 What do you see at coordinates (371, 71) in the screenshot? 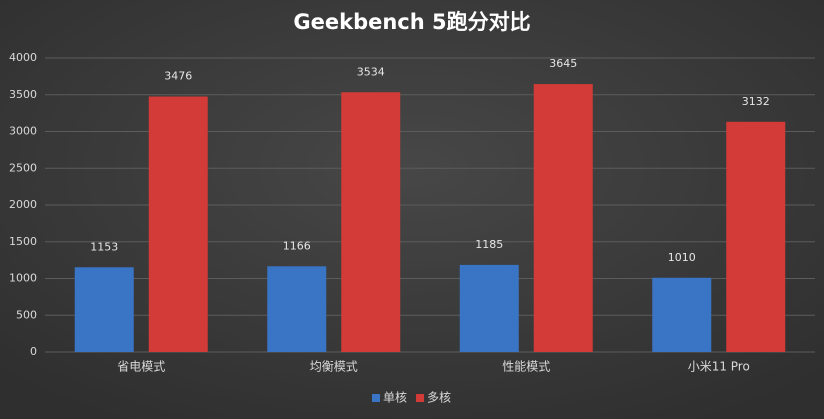
I see `data-label: 3534` at bounding box center [371, 71].